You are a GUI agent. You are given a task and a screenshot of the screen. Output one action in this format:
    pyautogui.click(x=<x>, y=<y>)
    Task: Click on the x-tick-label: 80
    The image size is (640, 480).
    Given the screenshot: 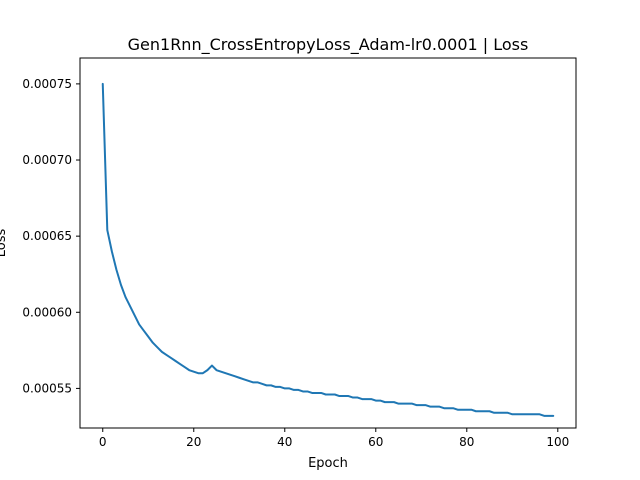 What is the action you would take?
    pyautogui.click(x=466, y=442)
    